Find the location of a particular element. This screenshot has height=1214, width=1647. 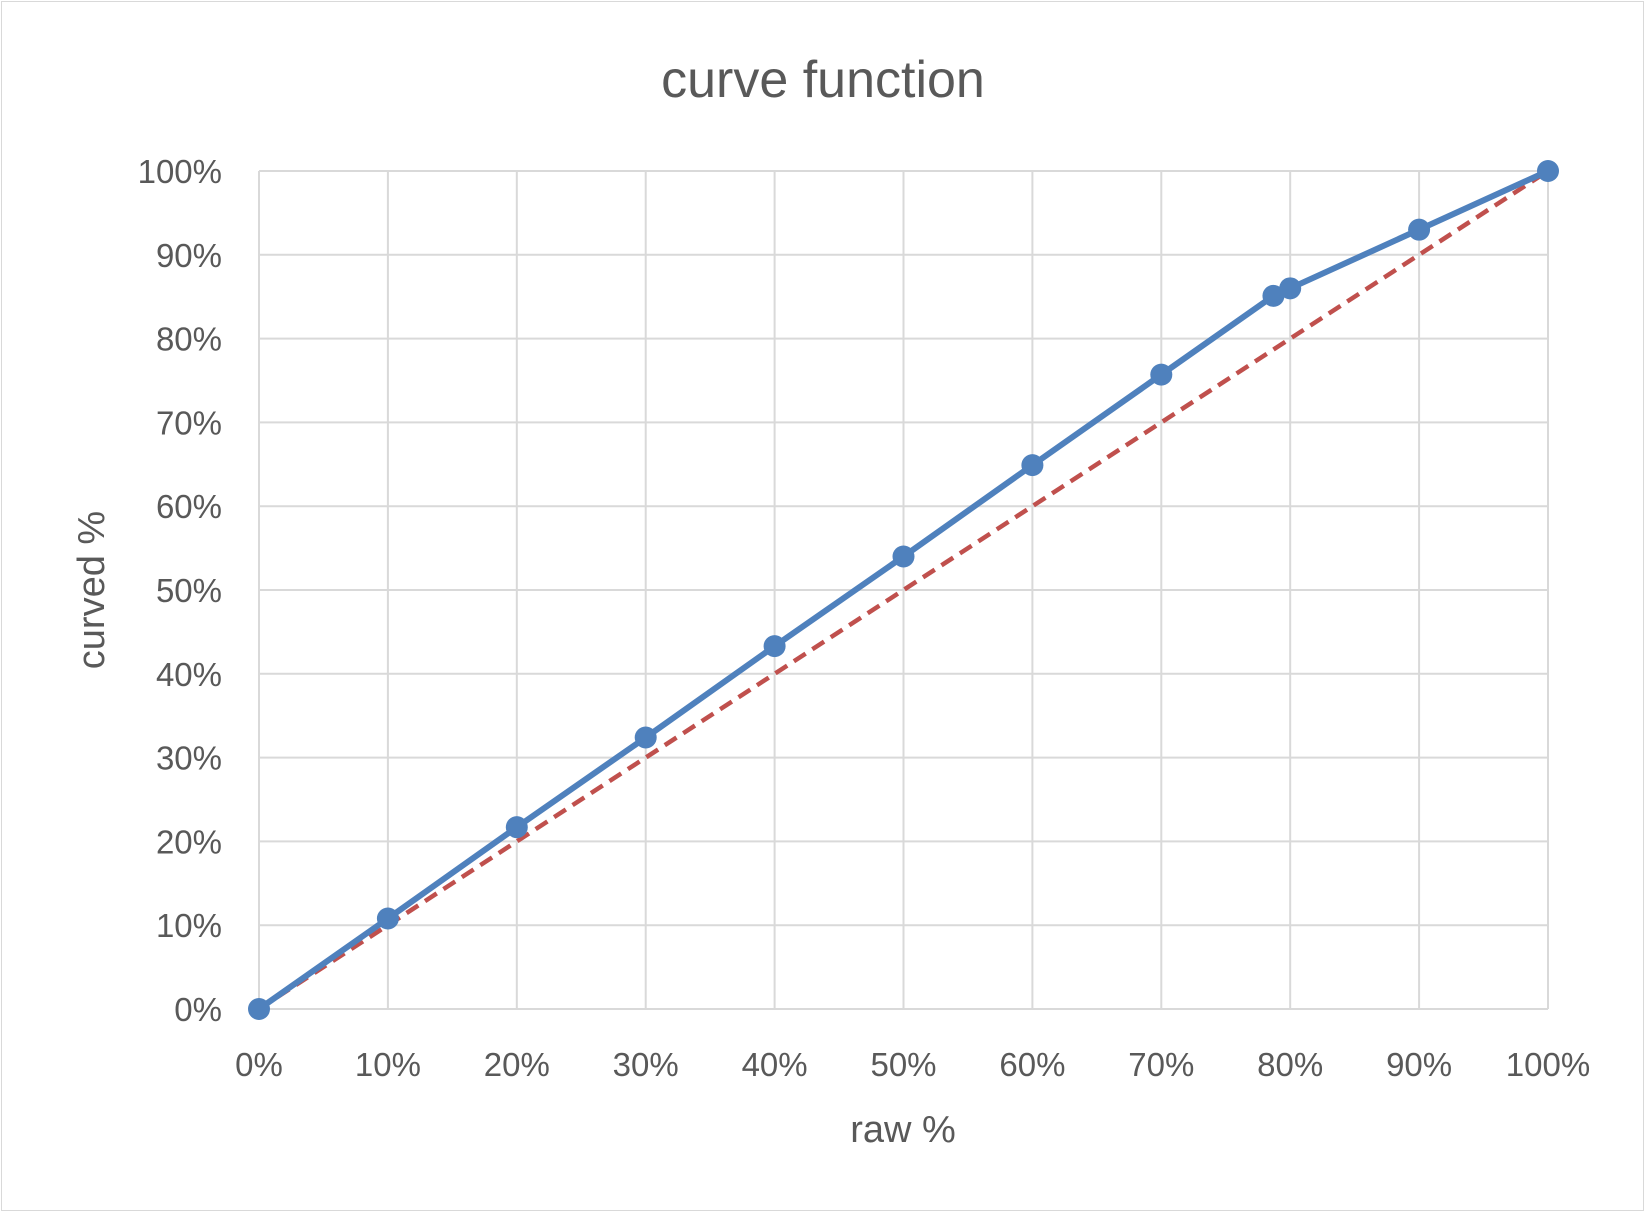

y-tick-label: 50% is located at coordinates (189, 590).